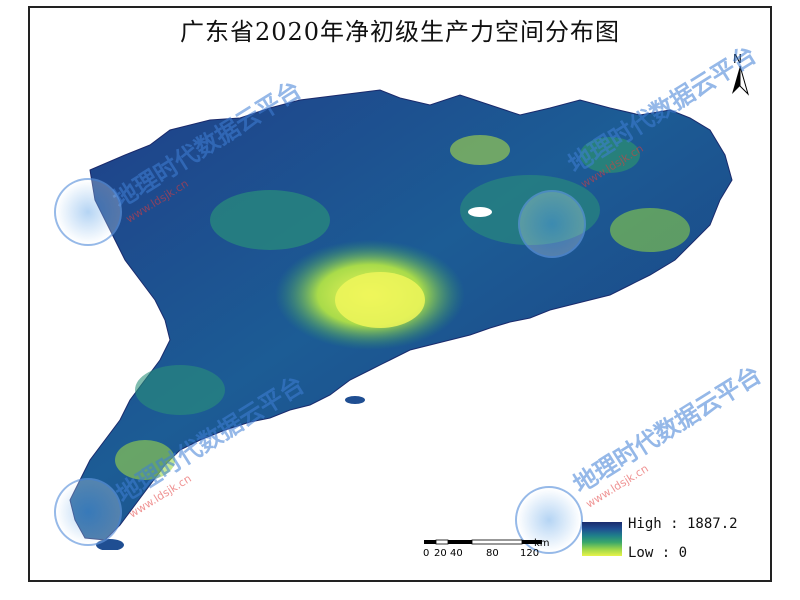  What do you see at coordinates (480, 212) in the screenshot?
I see `reservoir` at bounding box center [480, 212].